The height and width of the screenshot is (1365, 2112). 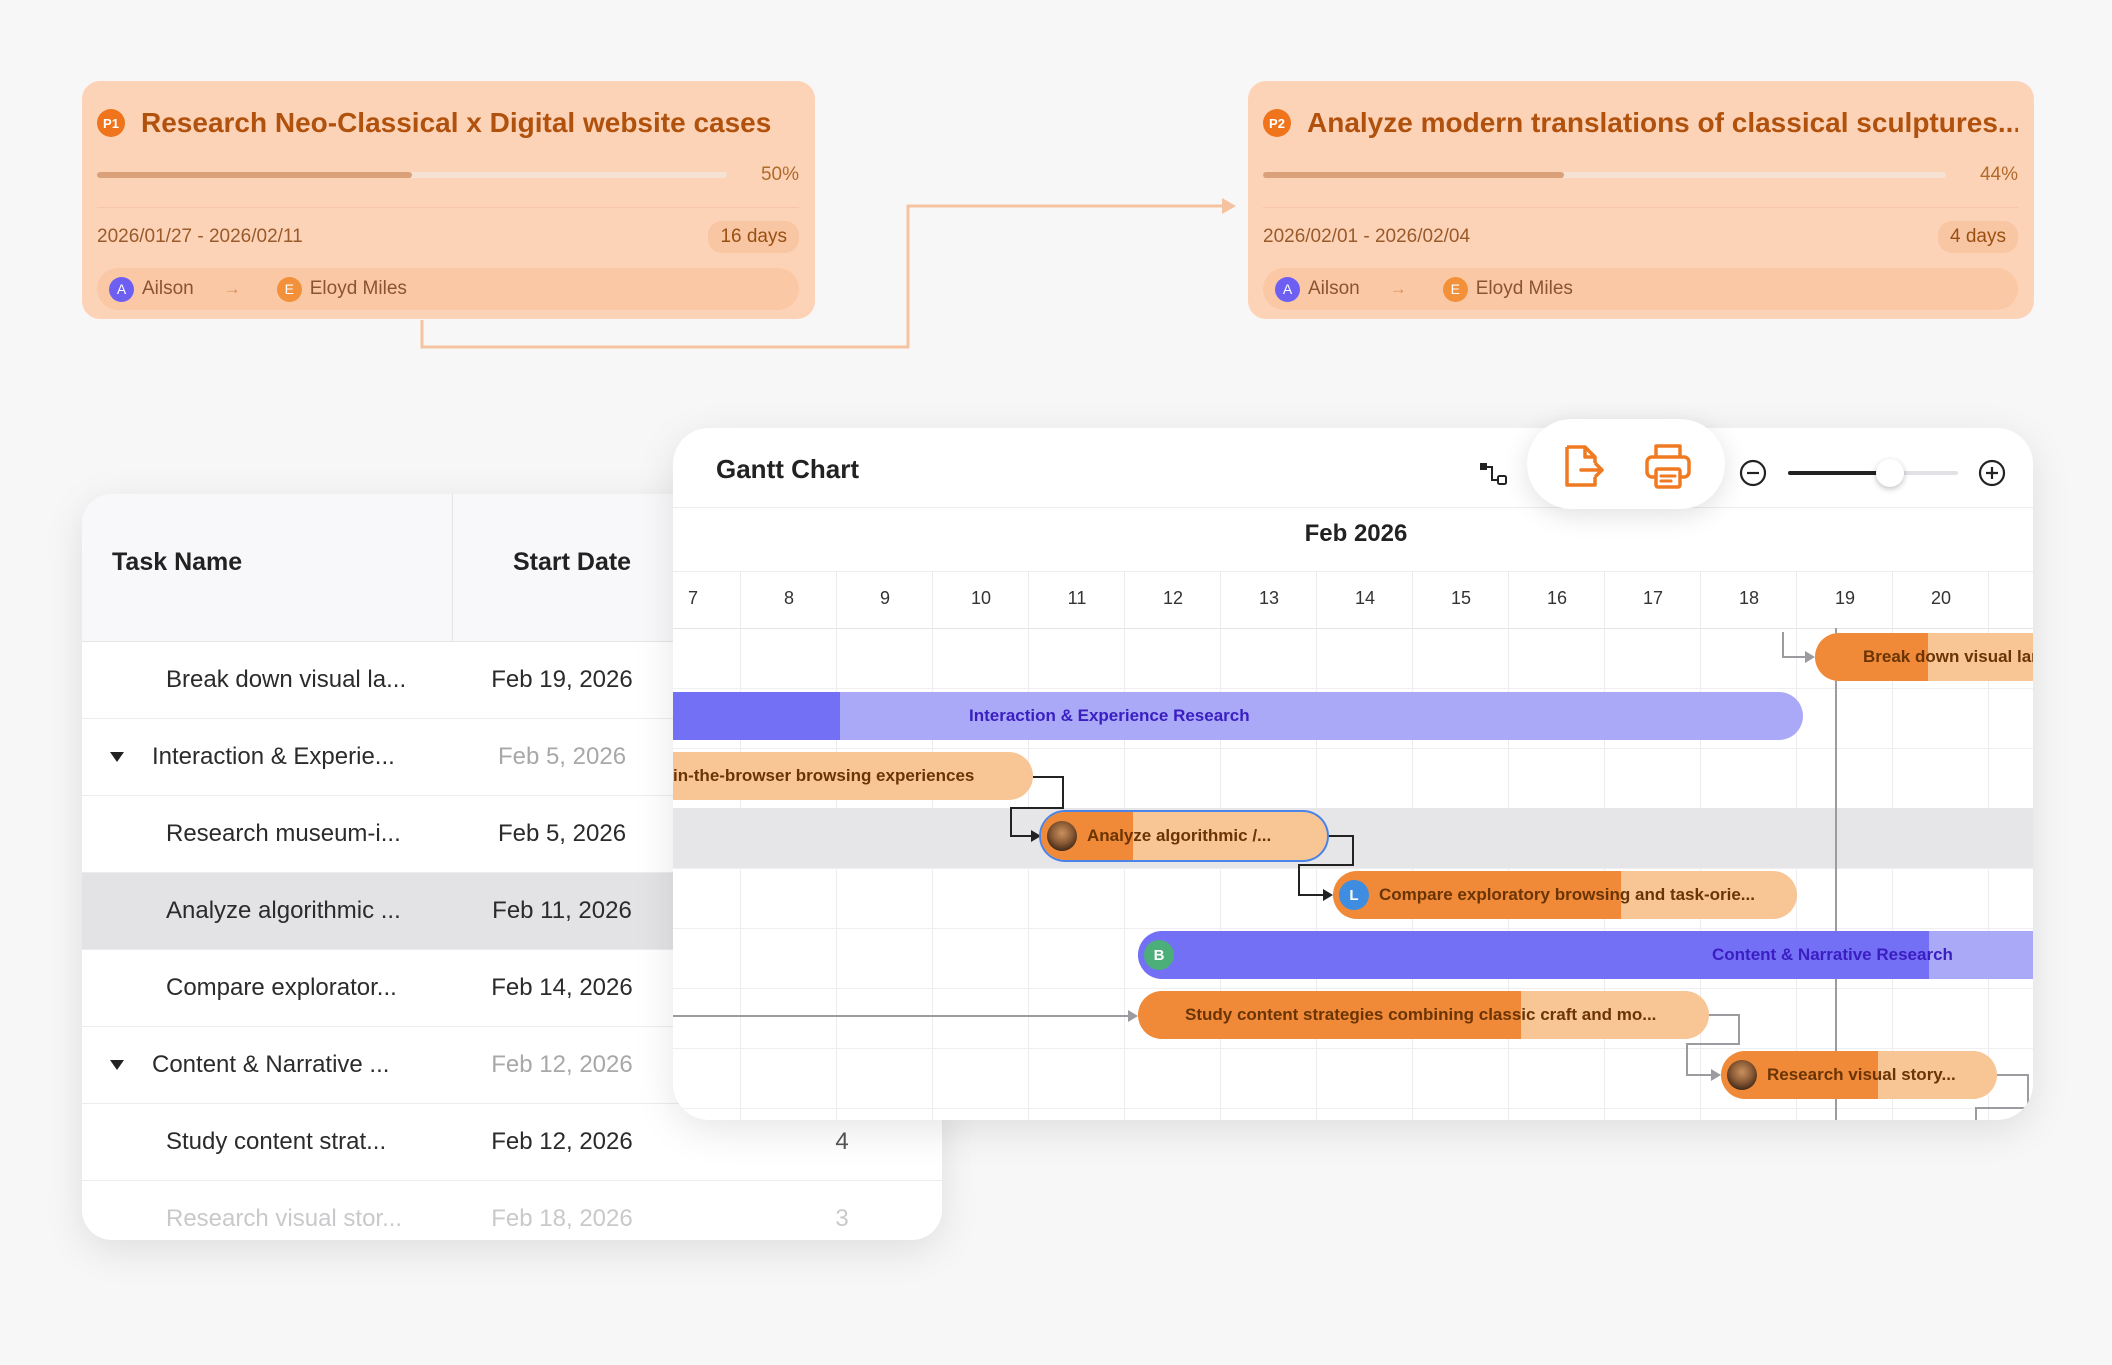 I want to click on table-row: Compare explorator... Feb 14, 2026, so click(x=512, y=988).